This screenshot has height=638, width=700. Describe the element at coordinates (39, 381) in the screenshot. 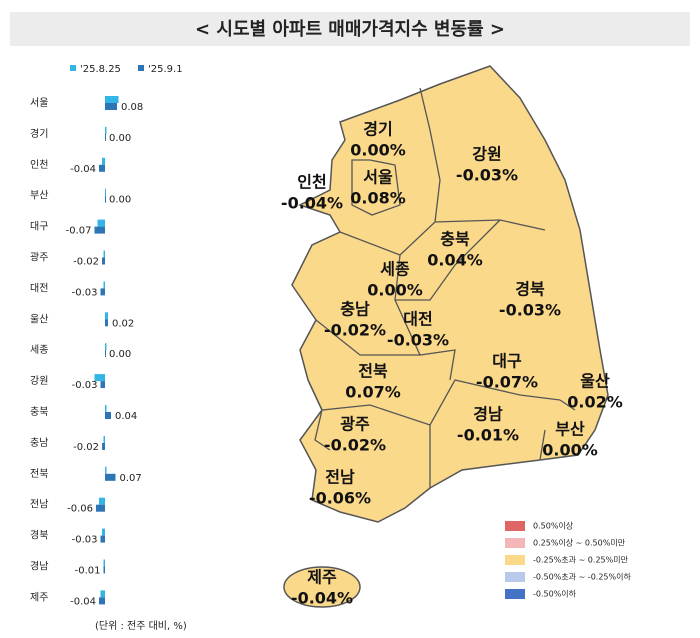

I see `category-label: 강원` at that location.